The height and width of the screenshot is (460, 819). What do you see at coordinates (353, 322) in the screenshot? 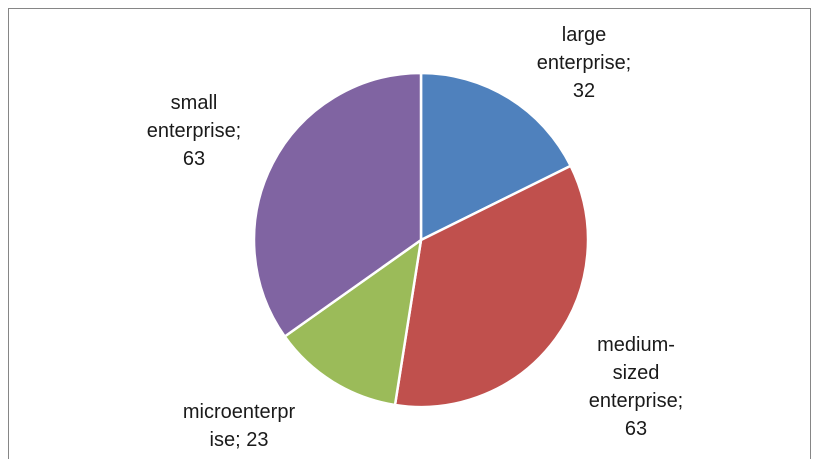
I see `pie-slice-microenterprise` at bounding box center [353, 322].